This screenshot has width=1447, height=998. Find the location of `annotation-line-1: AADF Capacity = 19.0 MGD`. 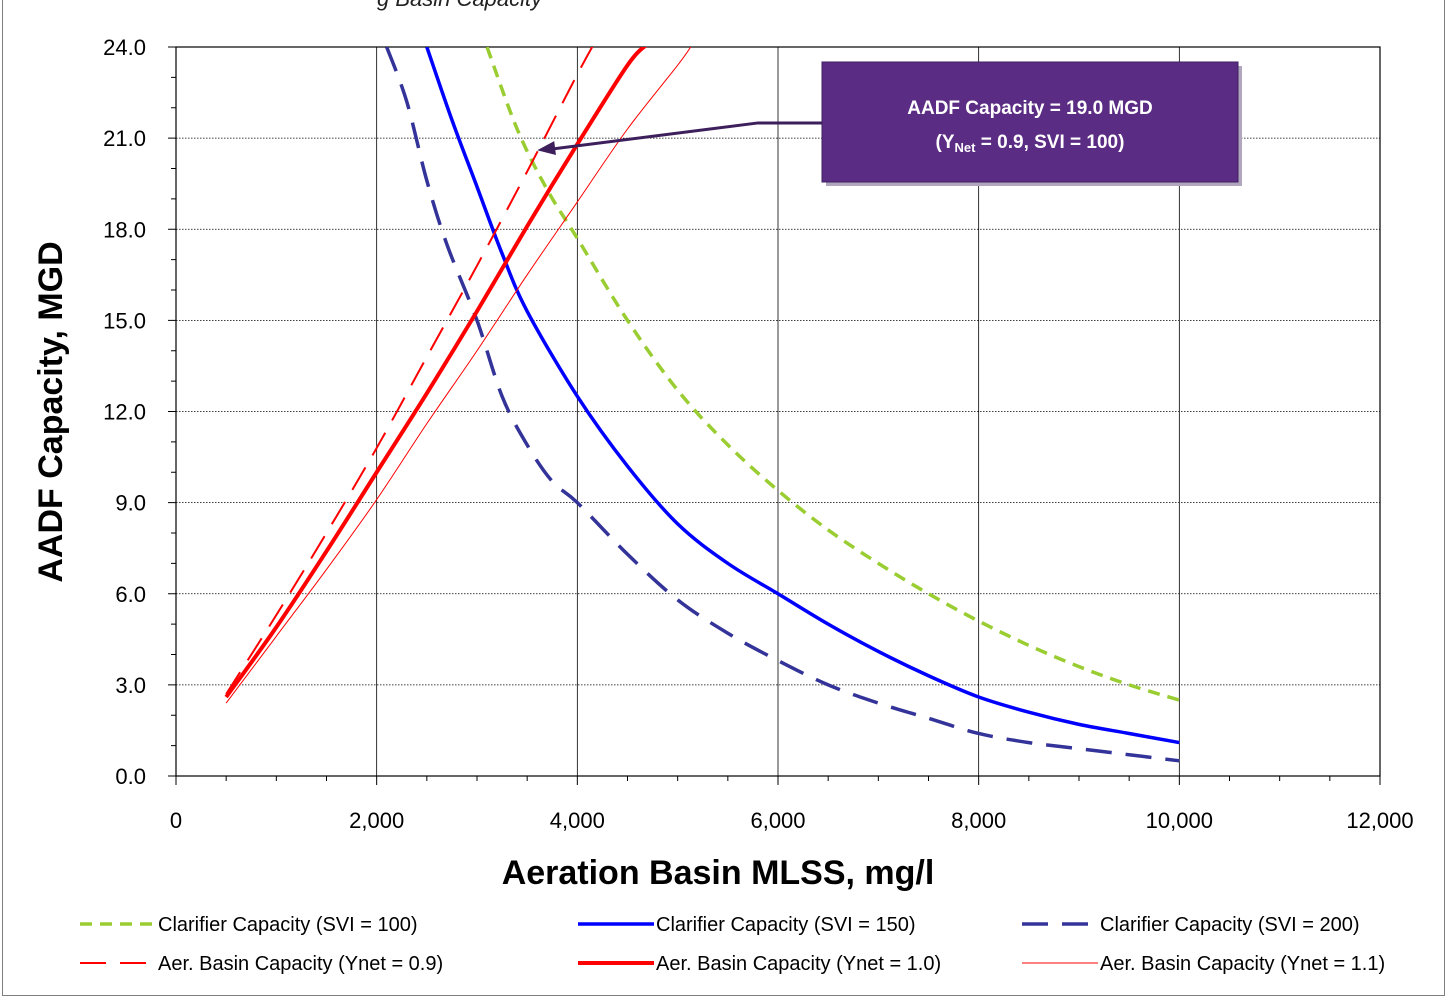

annotation-line-1: AADF Capacity = 19.0 MGD is located at coordinates (1030, 108).